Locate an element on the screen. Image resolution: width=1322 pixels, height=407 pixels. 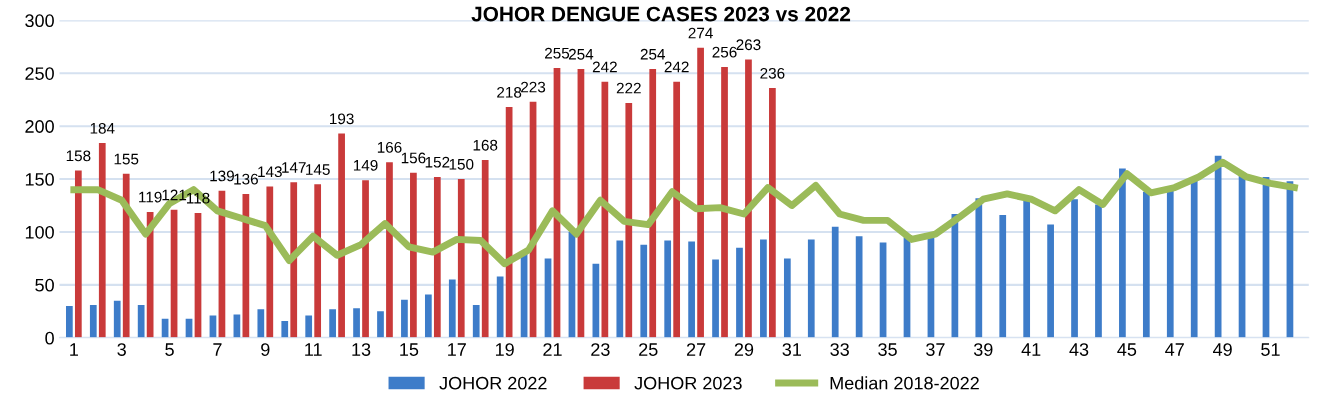
y-tick-label: 50 is located at coordinates (44, 285).